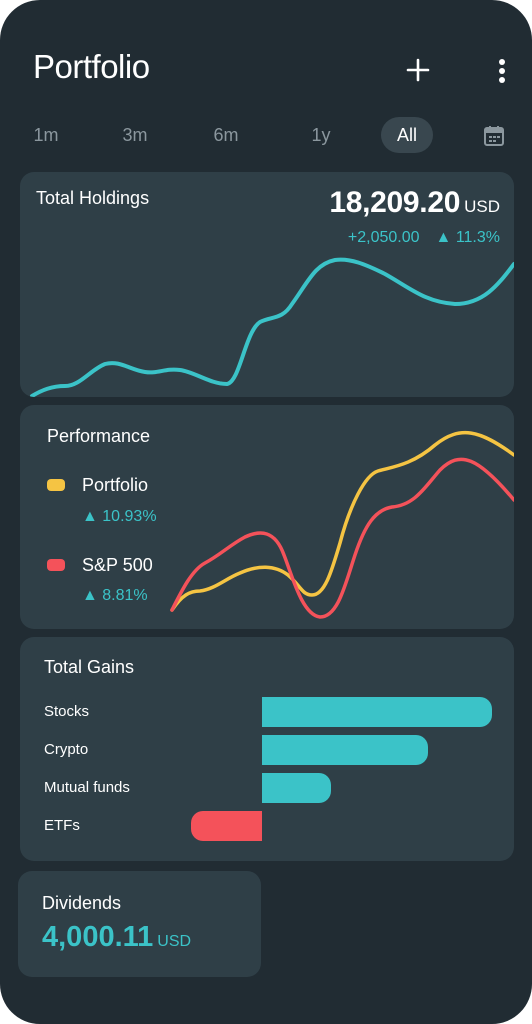 Image resolution: width=532 pixels, height=1024 pixels. What do you see at coordinates (98, 937) in the screenshot?
I see `dividends-amount: 4,000.11` at bounding box center [98, 937].